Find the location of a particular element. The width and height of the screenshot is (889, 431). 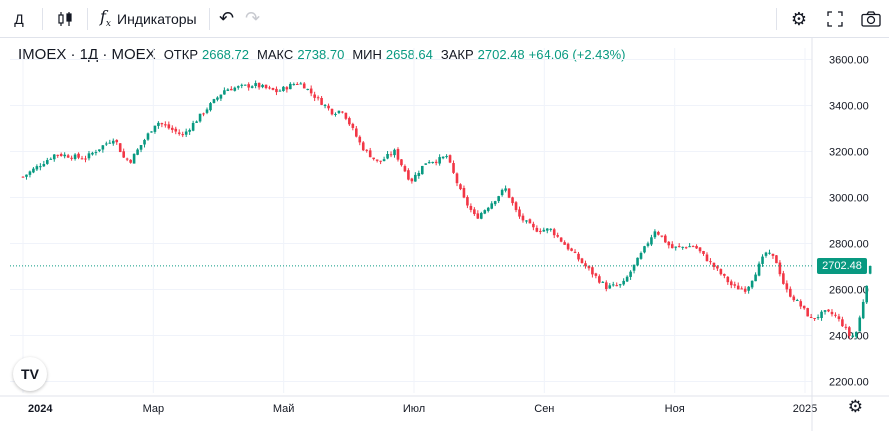

tradingview-logo: TV is located at coordinates (30, 374).